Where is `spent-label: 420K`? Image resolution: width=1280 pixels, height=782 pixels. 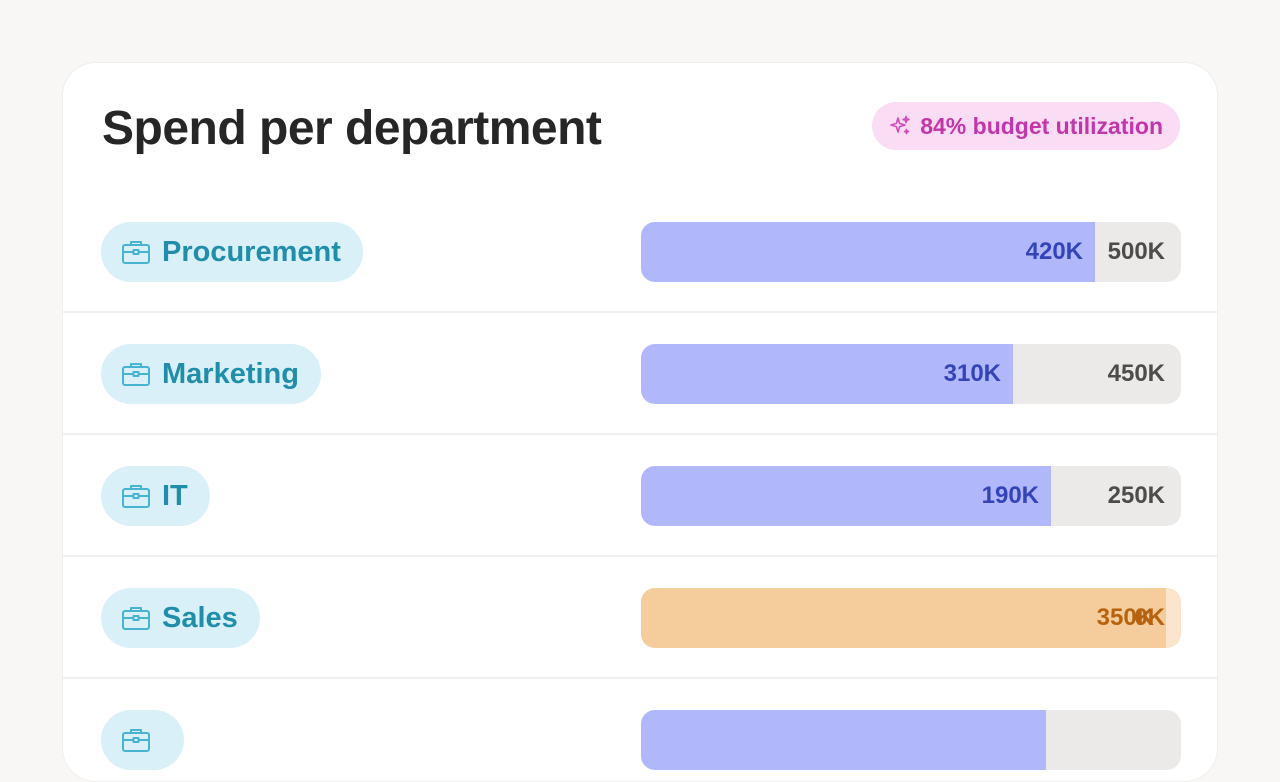
spent-label: 420K is located at coordinates (1054, 251).